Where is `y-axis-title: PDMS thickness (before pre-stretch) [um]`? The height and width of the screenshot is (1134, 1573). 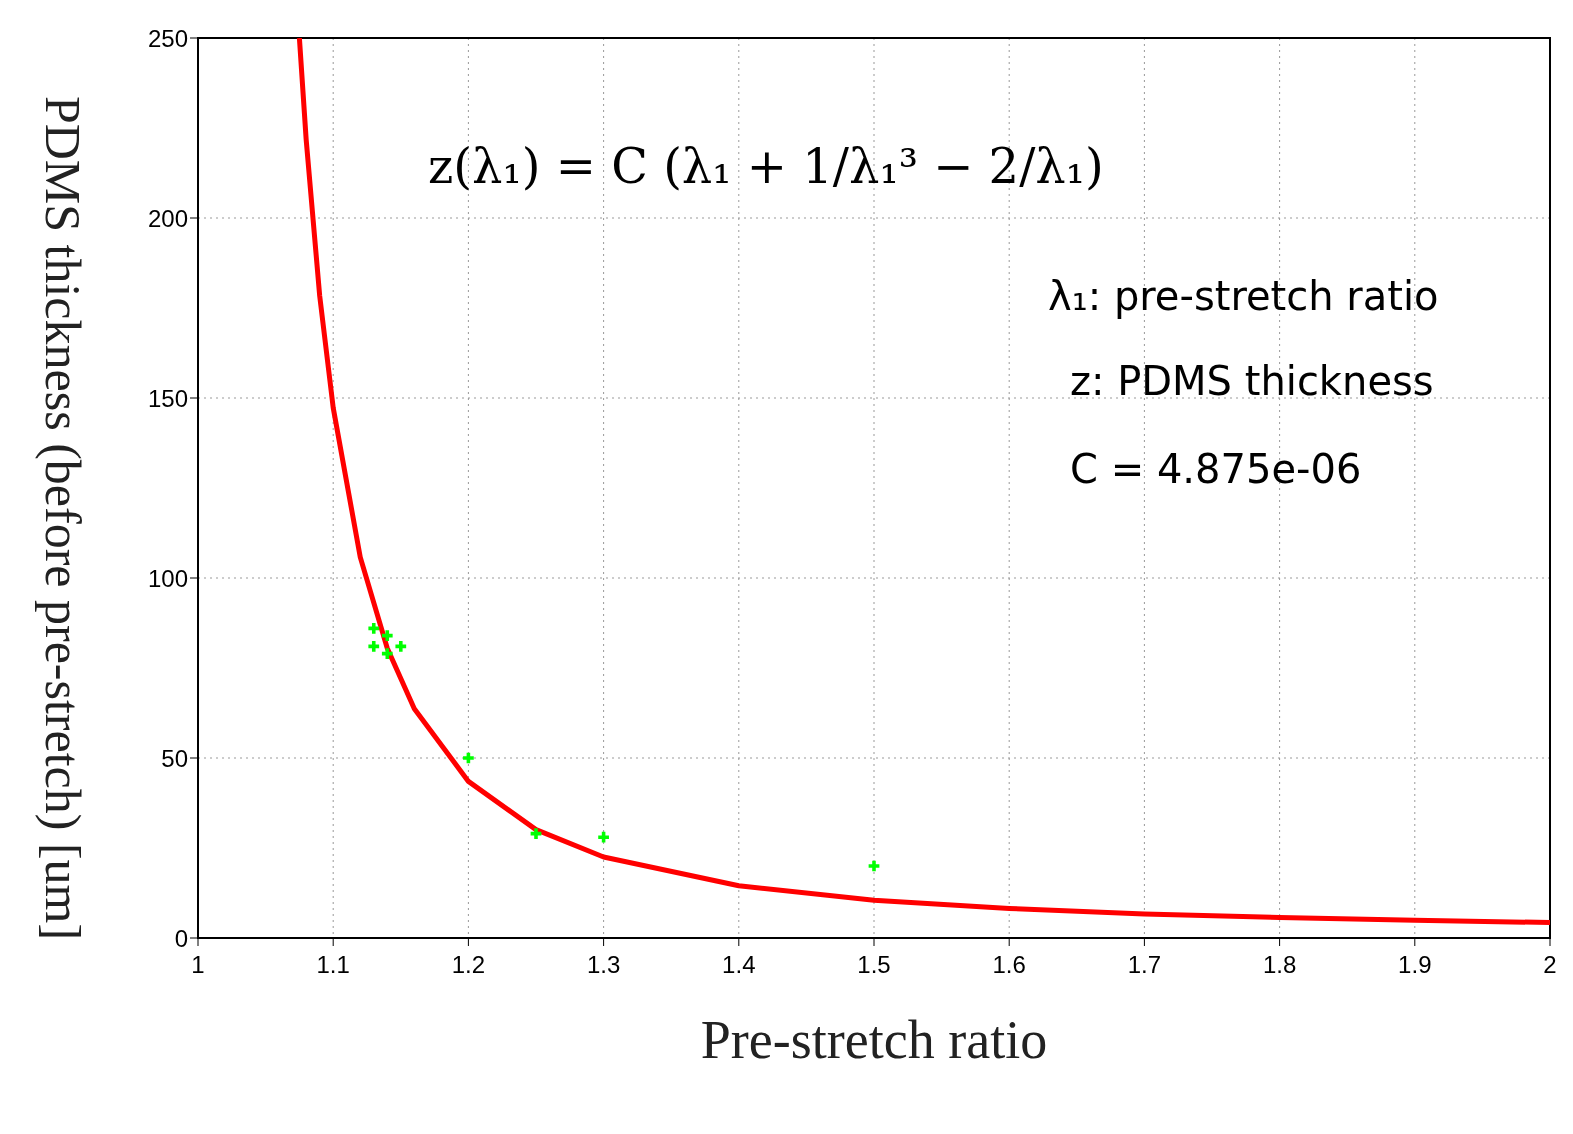 y-axis-title: PDMS thickness (before pre-stretch) [um] is located at coordinates (63, 518).